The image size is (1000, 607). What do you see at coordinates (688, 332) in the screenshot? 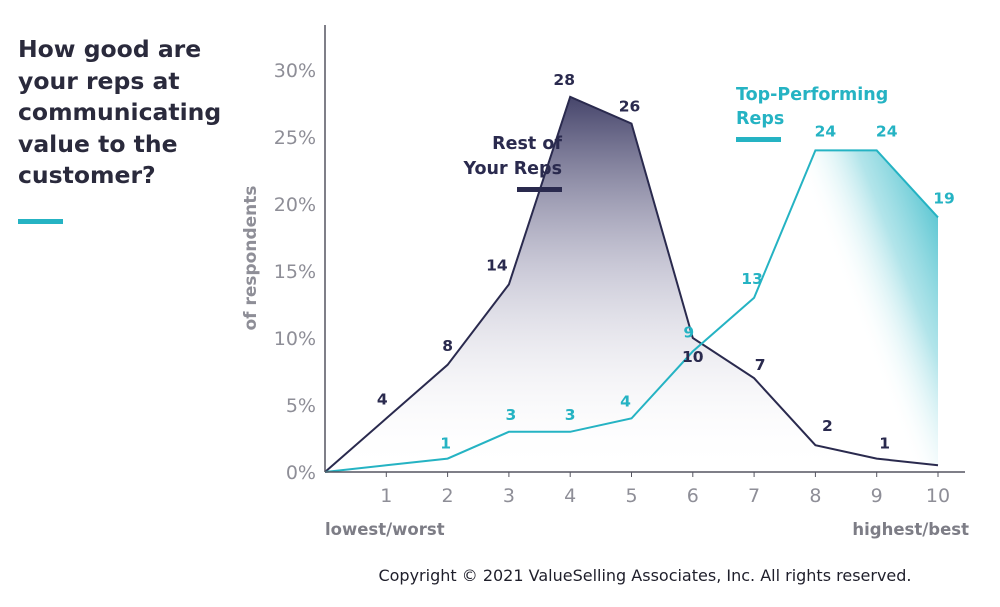
I see `data-label-top: 9` at bounding box center [688, 332].